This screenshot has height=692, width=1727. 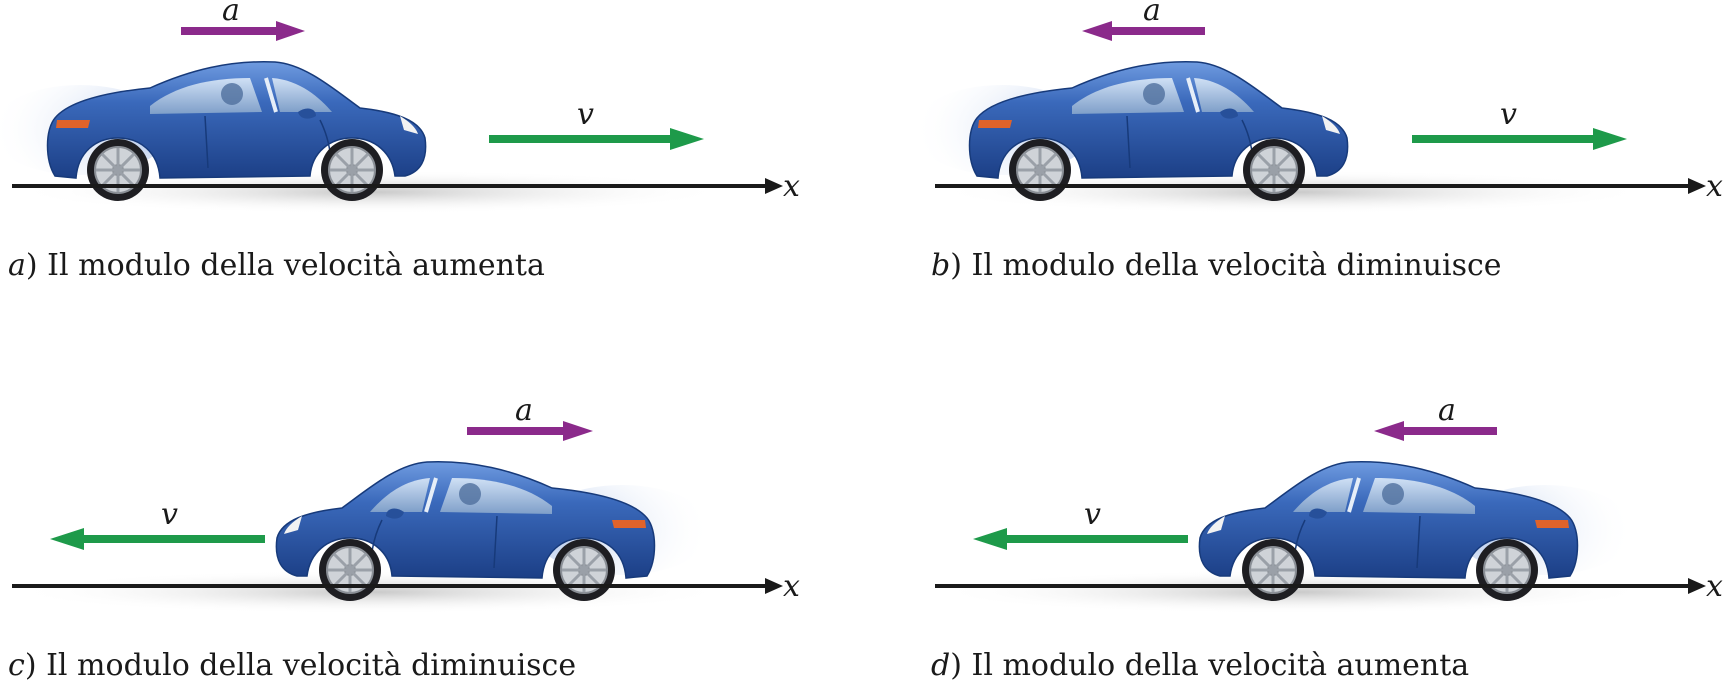 I want to click on caption-d: d) Il modulo della velocità aumenta, so click(x=1200, y=665).